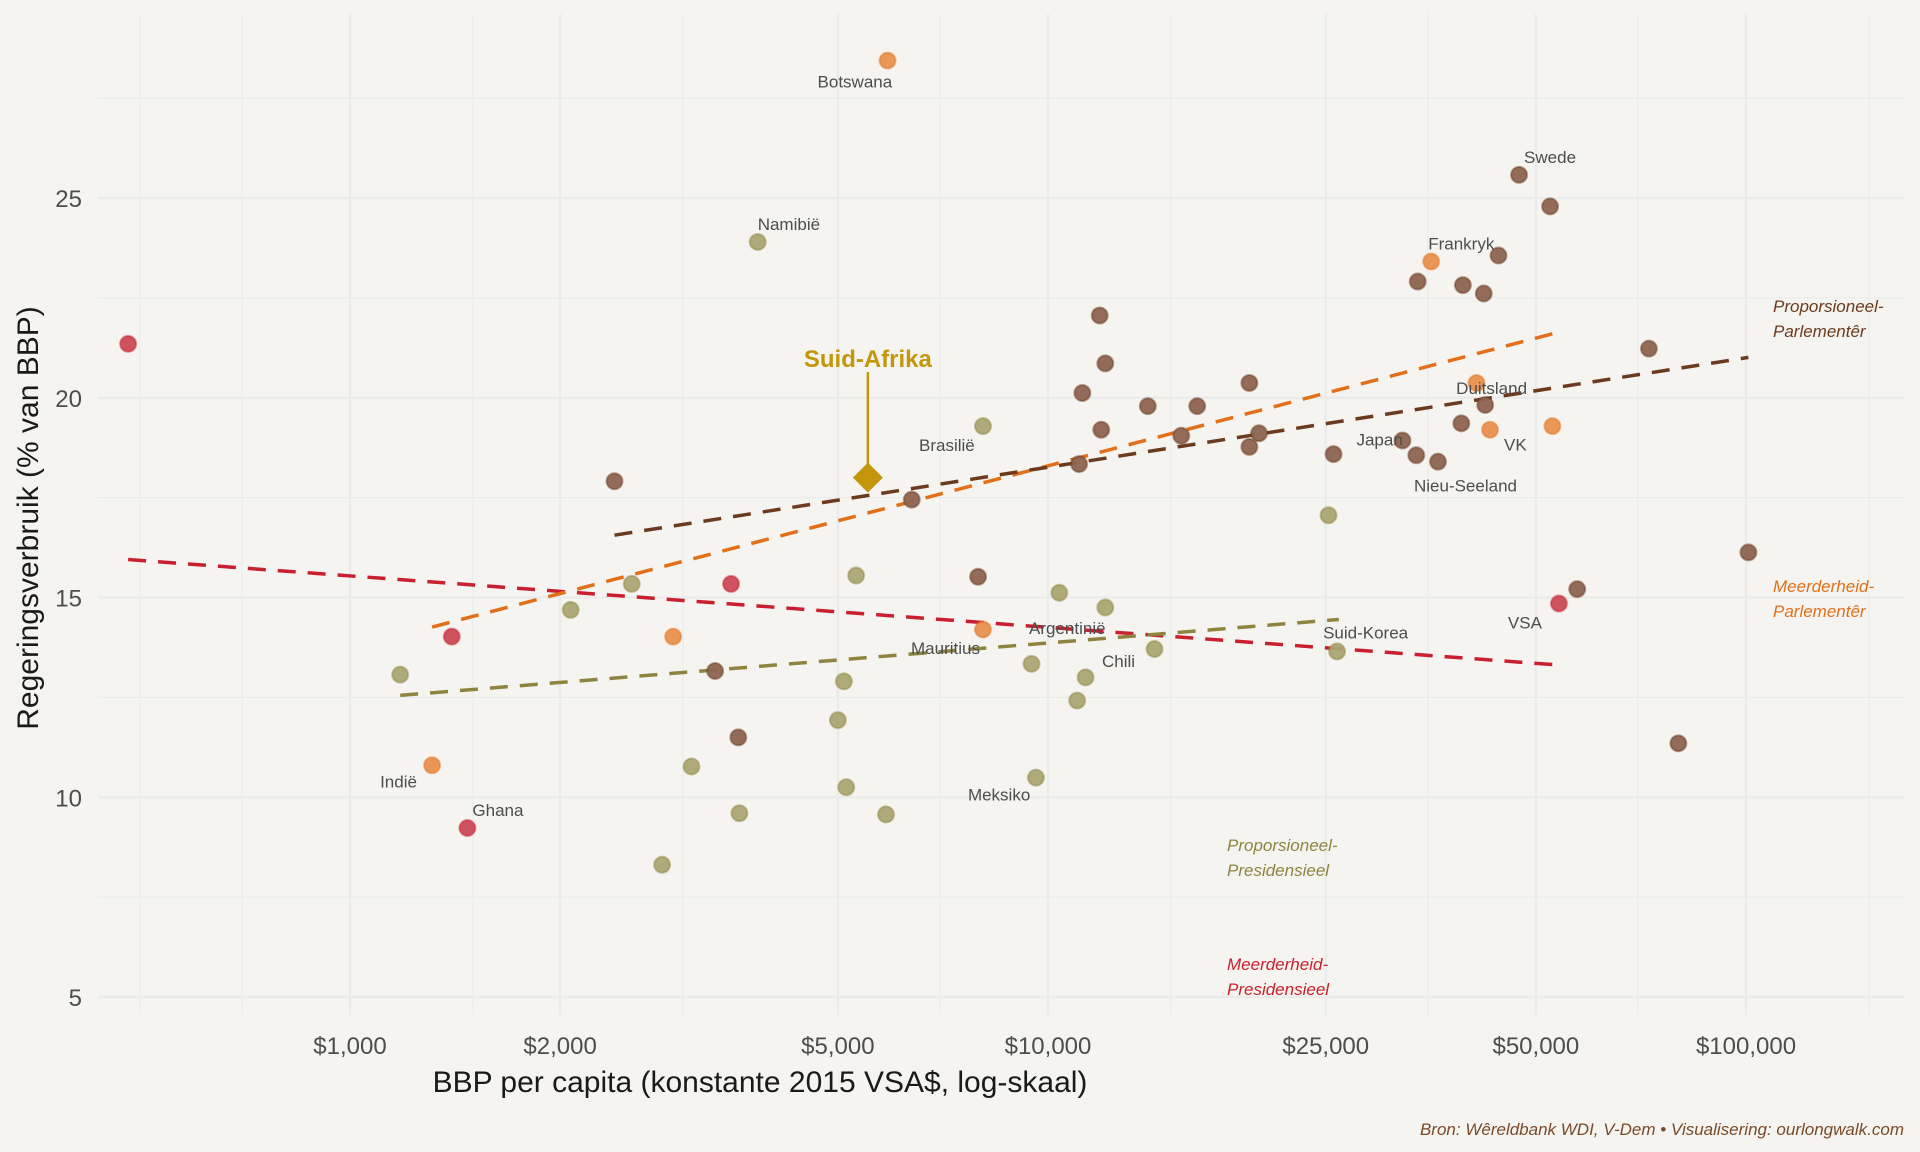  Describe the element at coordinates (1325, 1046) in the screenshot. I see `x-tick-label: $25,000` at that location.